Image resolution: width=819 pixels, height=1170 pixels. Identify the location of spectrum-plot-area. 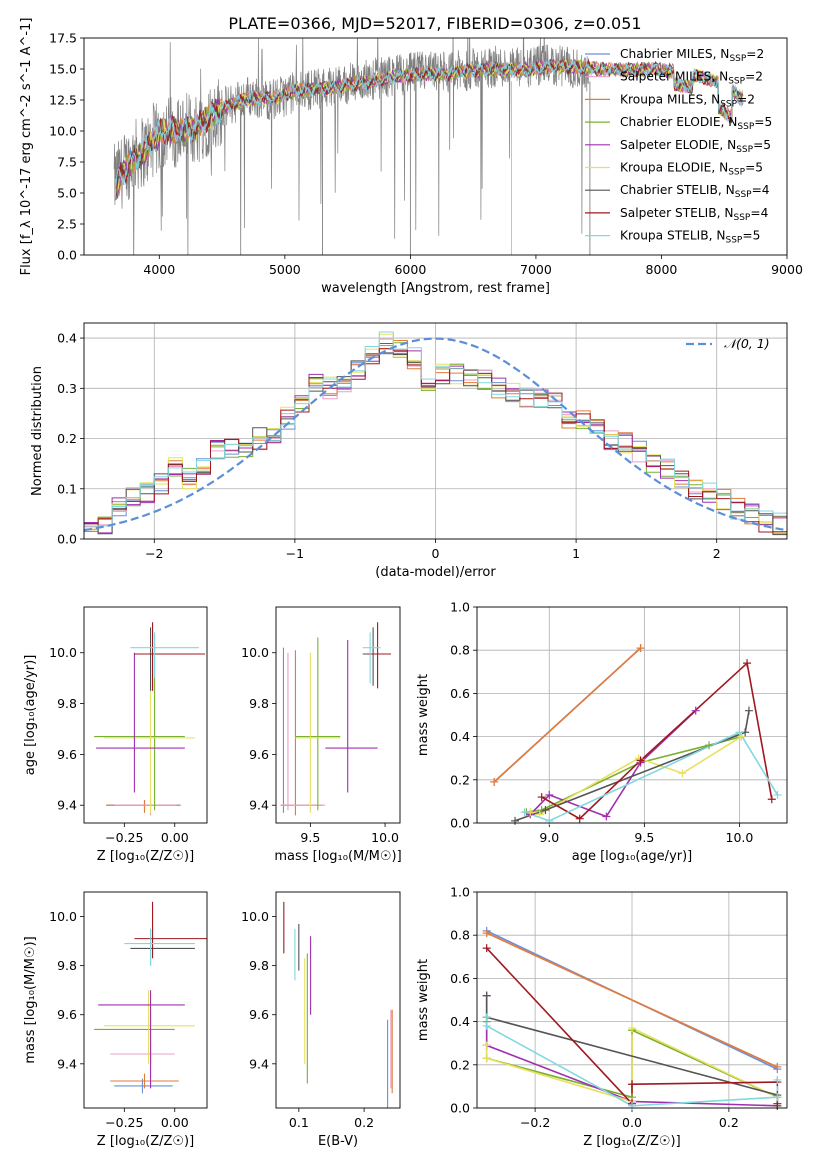
(428, 146).